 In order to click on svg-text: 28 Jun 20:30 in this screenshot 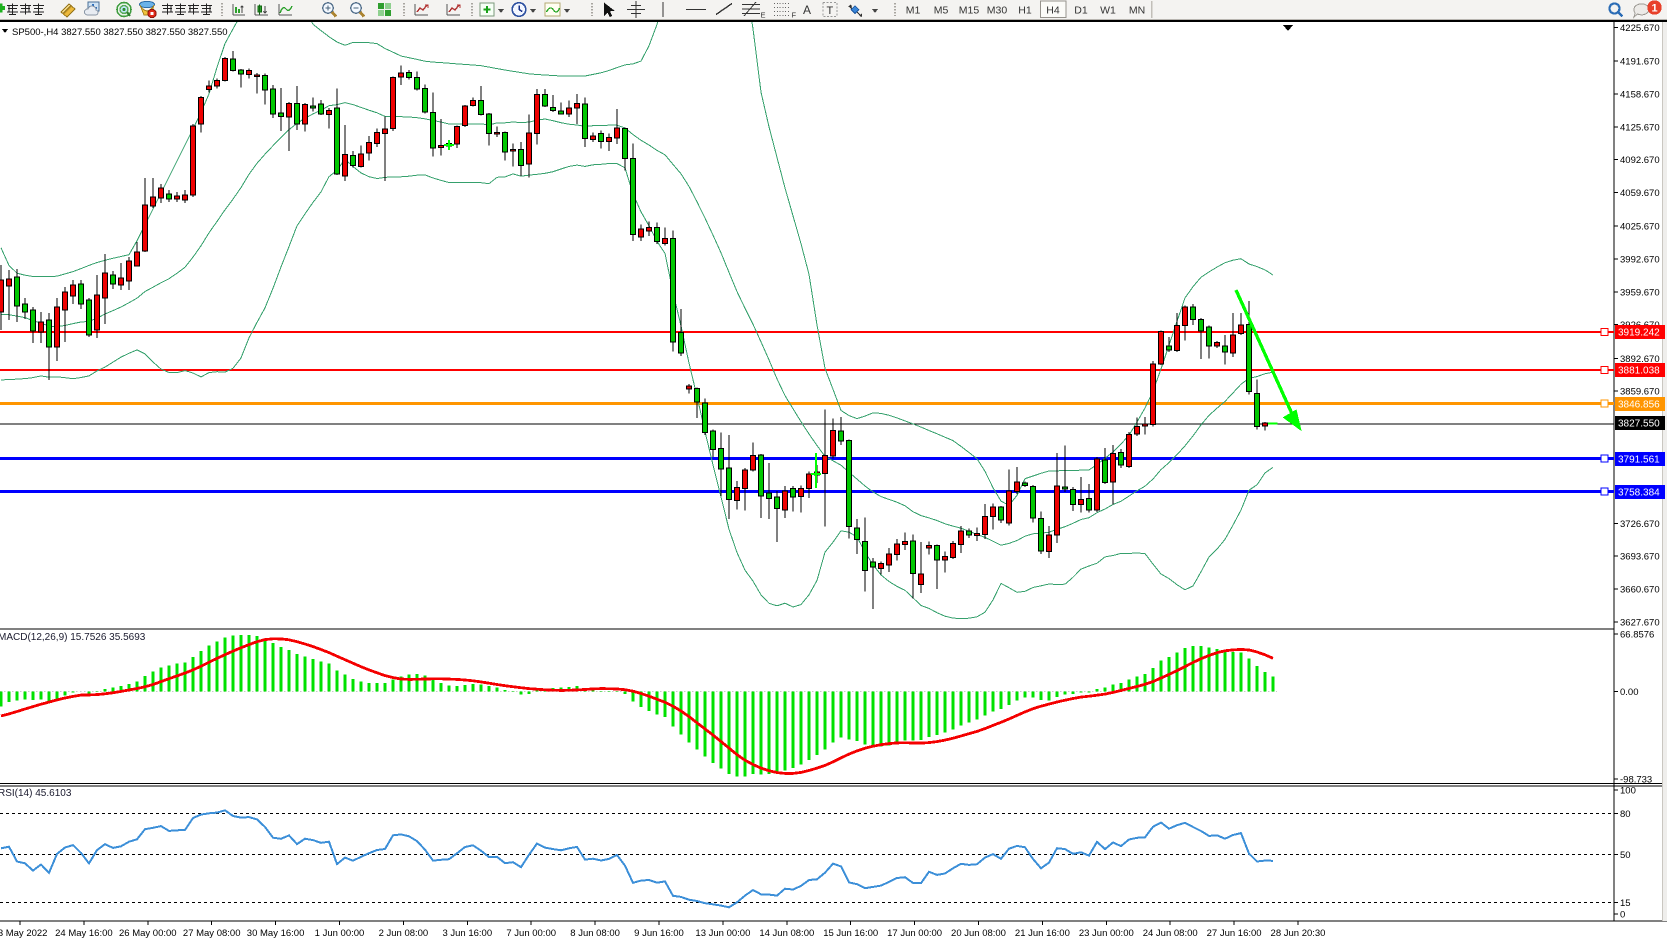, I will do `click(1298, 933)`.